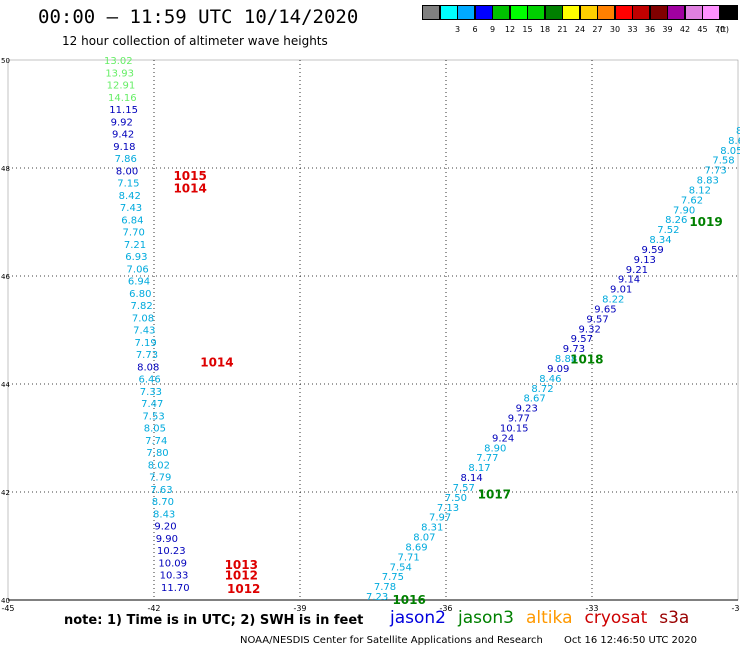  What do you see at coordinates (122, 98) in the screenshot?
I see `wave-height-value: 14.16` at bounding box center [122, 98].